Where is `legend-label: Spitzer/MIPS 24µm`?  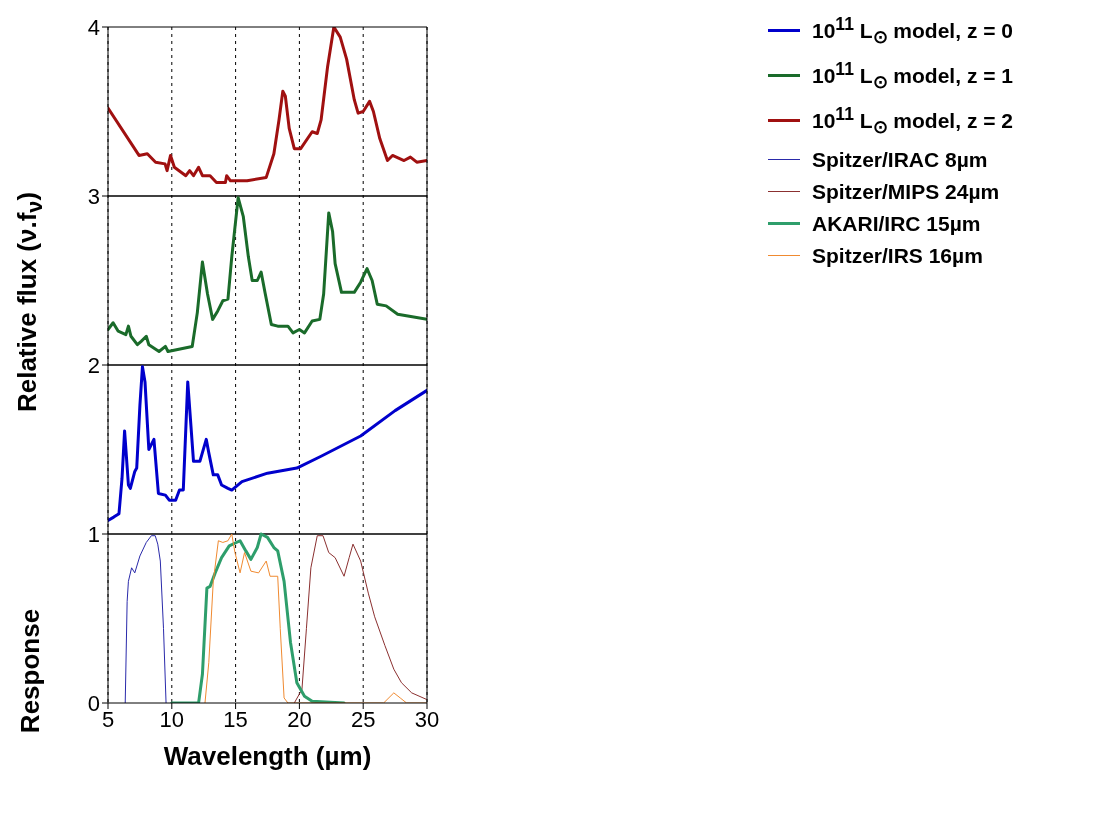
legend-label: Spitzer/MIPS 24µm is located at coordinates (906, 191).